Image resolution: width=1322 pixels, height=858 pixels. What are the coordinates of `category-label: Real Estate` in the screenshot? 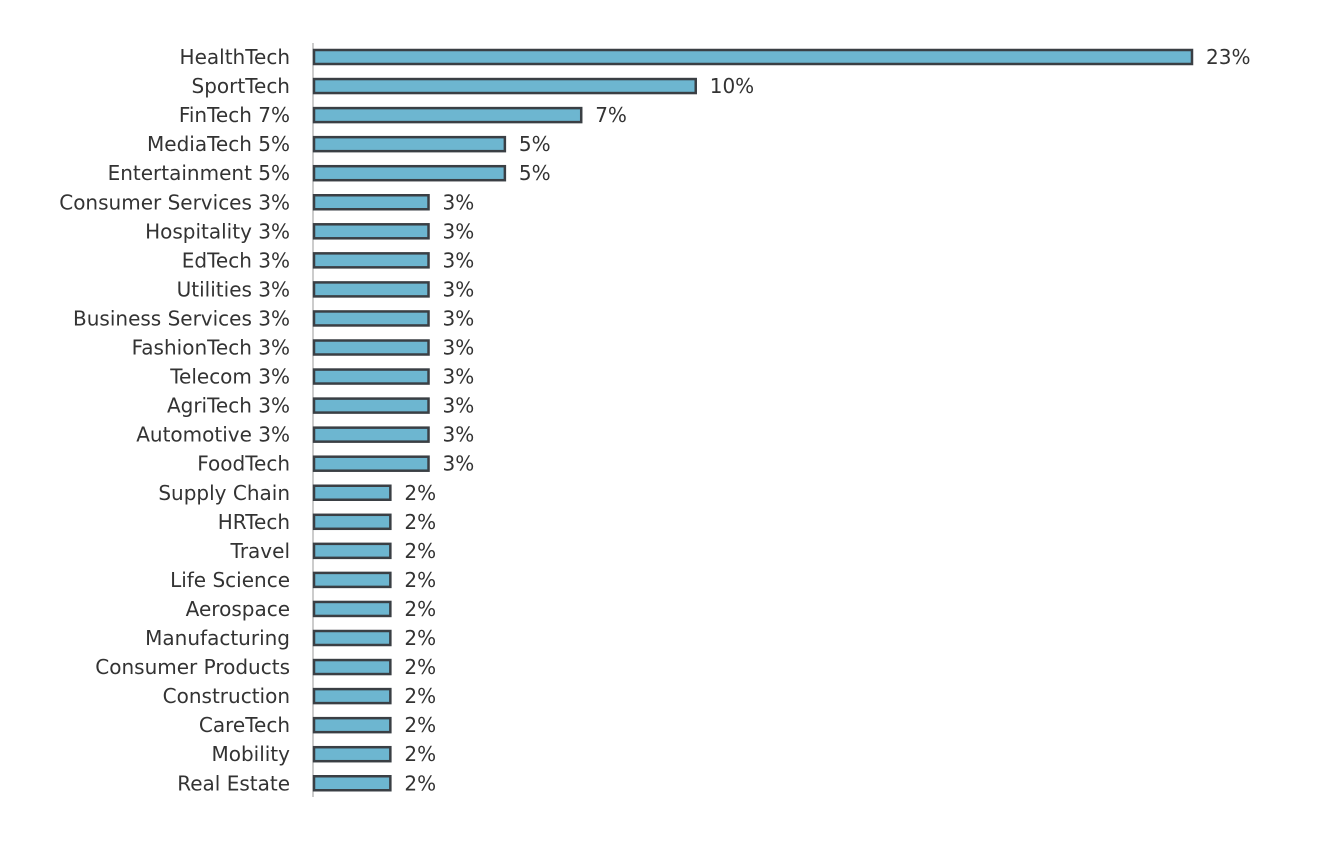 It's located at (233, 783).